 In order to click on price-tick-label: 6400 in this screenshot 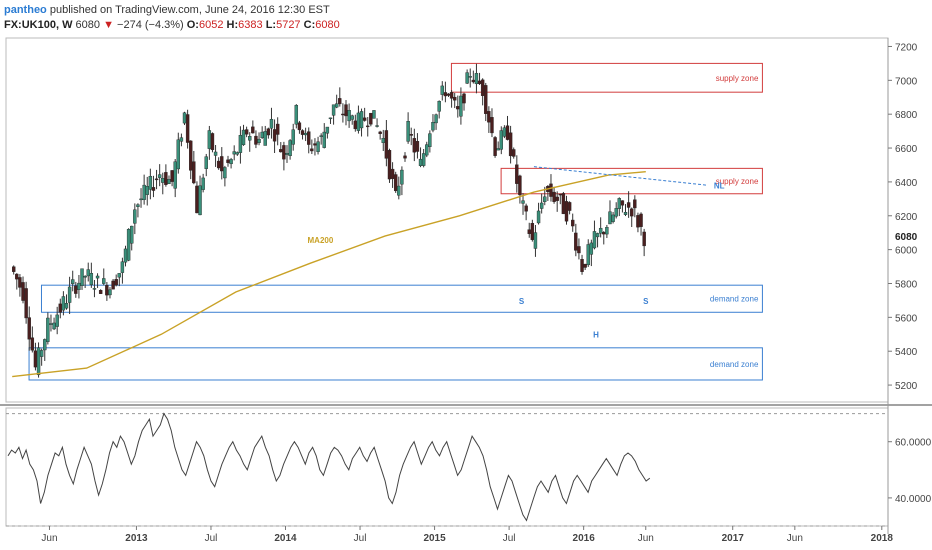, I will do `click(906, 183)`.